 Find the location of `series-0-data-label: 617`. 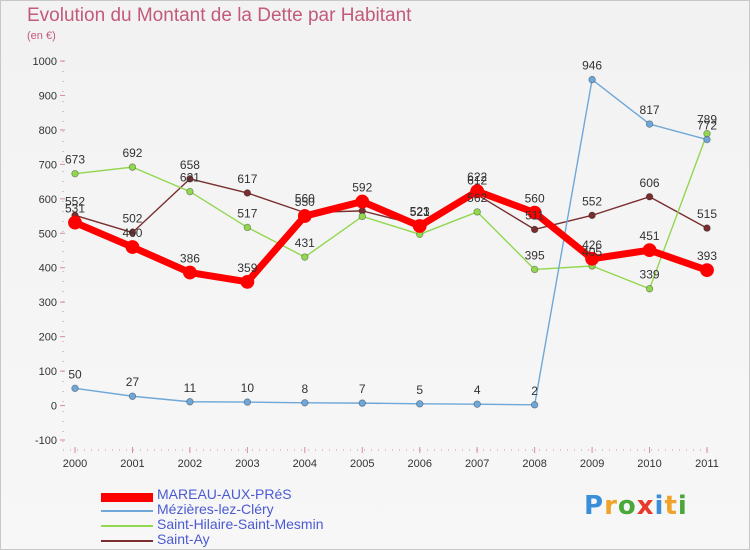

series-0-data-label: 617 is located at coordinates (247, 179).